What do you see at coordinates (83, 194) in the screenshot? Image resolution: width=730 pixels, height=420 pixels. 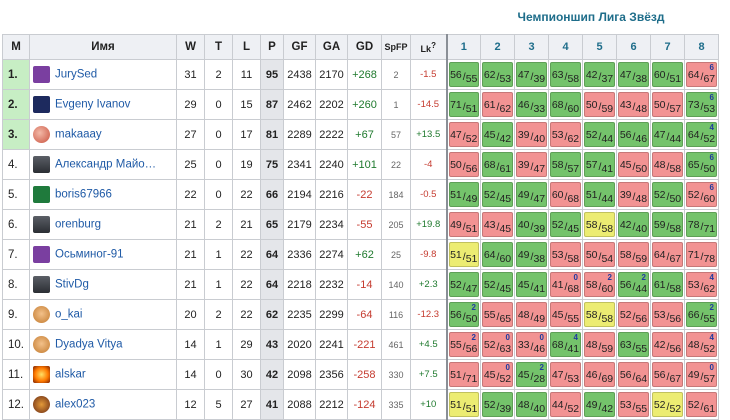 I see `player-name-link: boris67966` at bounding box center [83, 194].